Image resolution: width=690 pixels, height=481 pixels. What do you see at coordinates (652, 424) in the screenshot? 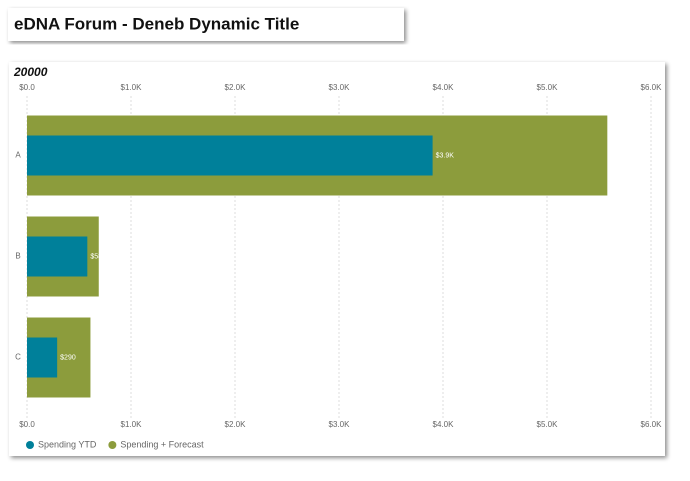
I see `x-tick-label-bottom: $6.0K` at bounding box center [652, 424].